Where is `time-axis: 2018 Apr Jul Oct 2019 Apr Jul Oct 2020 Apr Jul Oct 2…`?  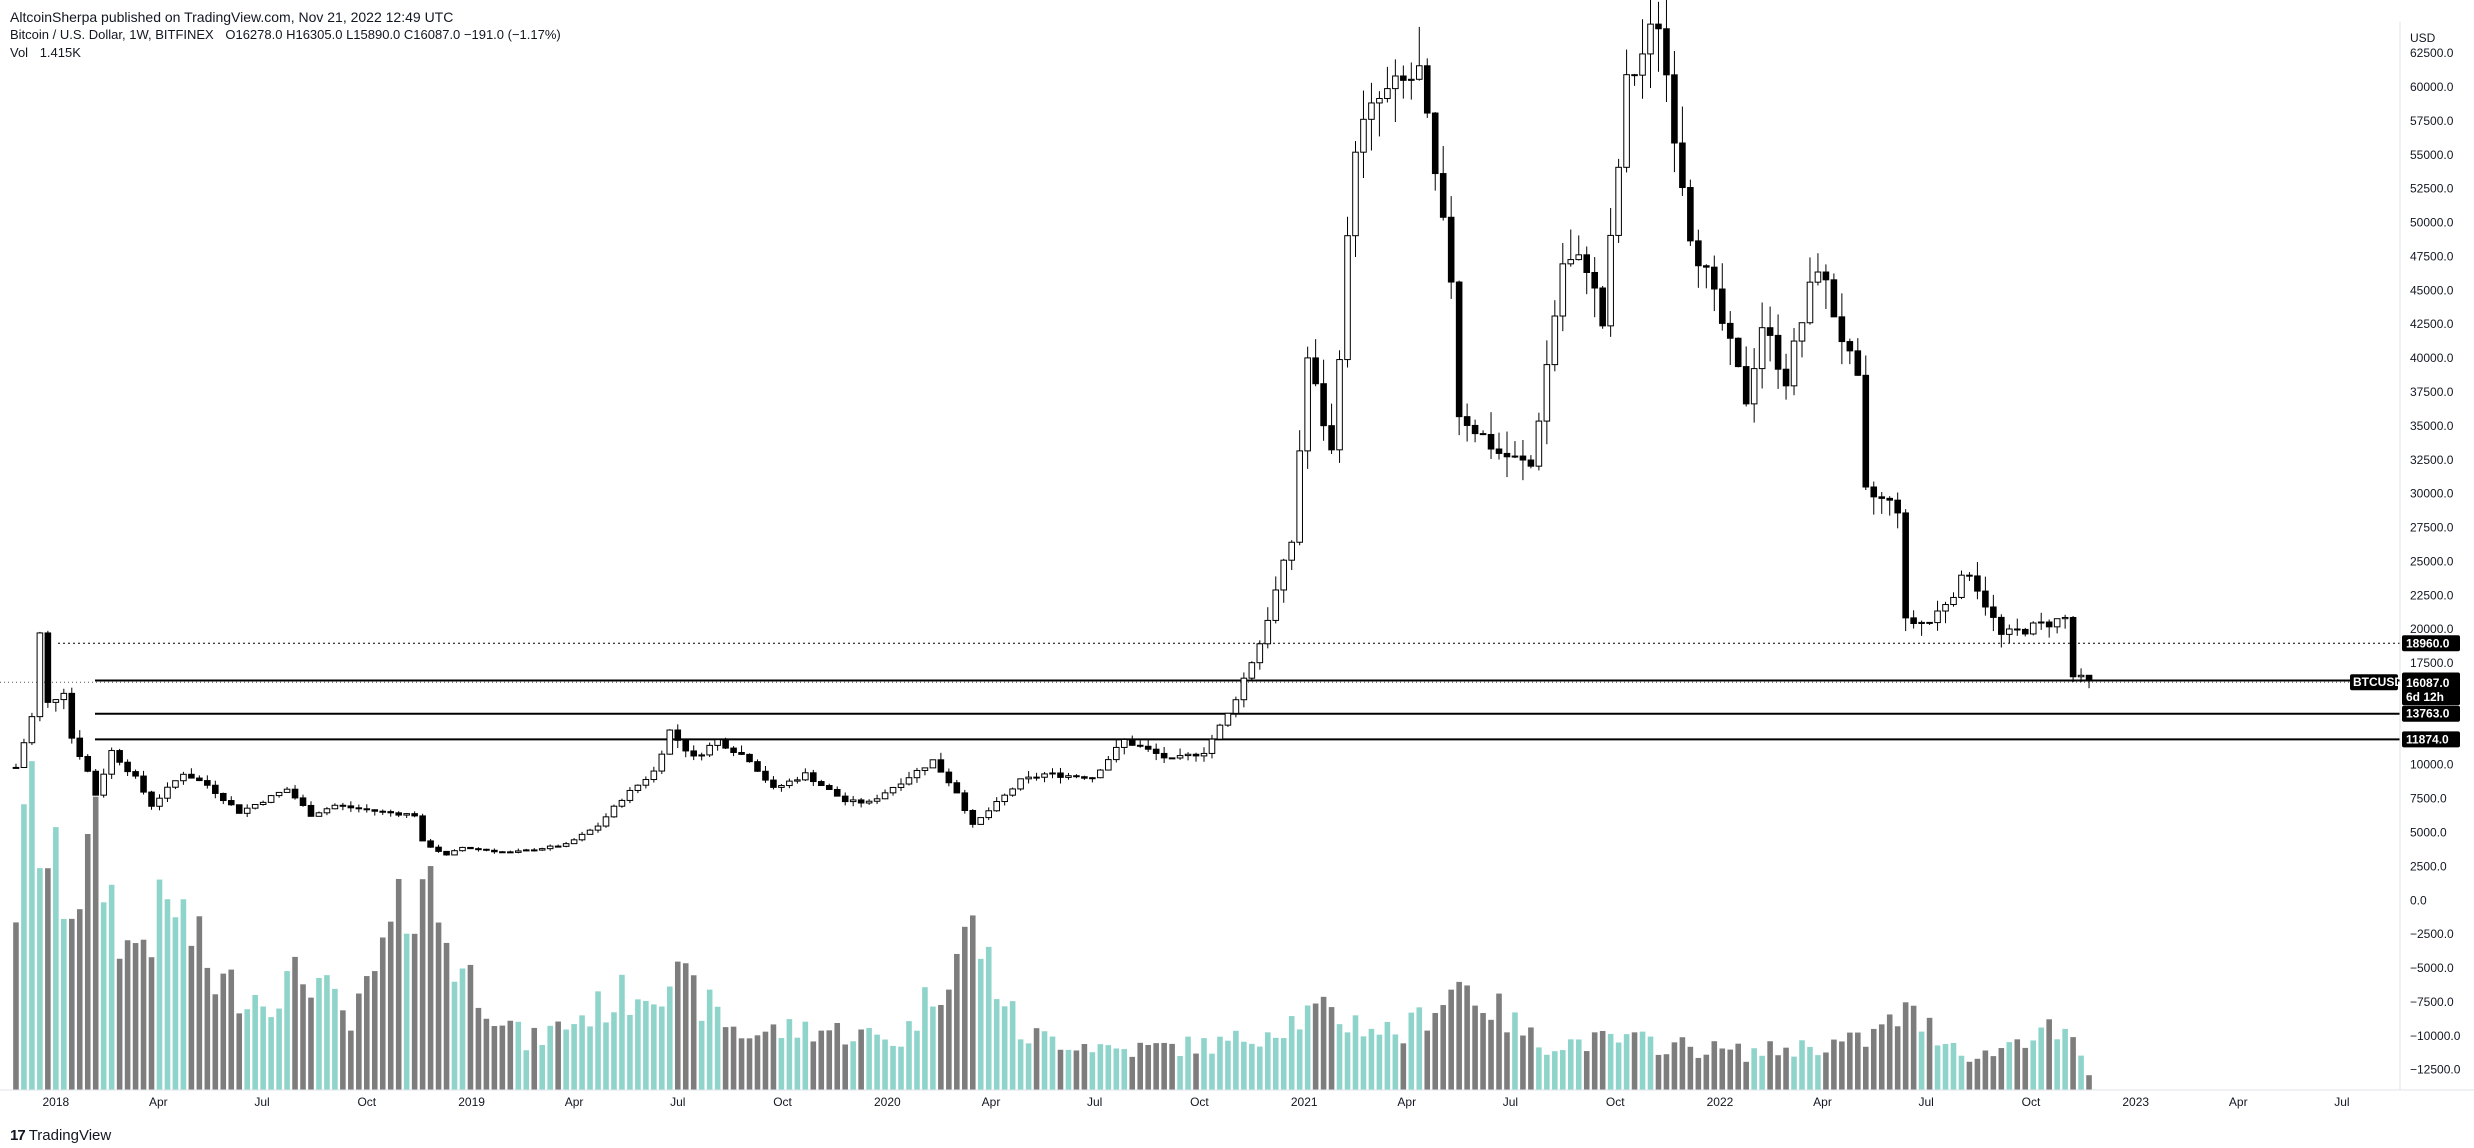 time-axis: 2018 Apr Jul Oct 2019 Apr Jul Oct 2020 Apr Jul Oct 2… is located at coordinates (1195, 1102).